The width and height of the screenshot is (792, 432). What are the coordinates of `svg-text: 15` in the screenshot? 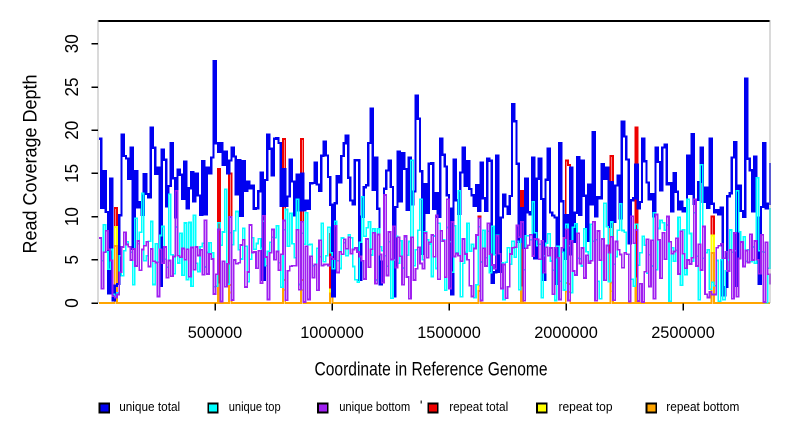 It's located at (71, 173).